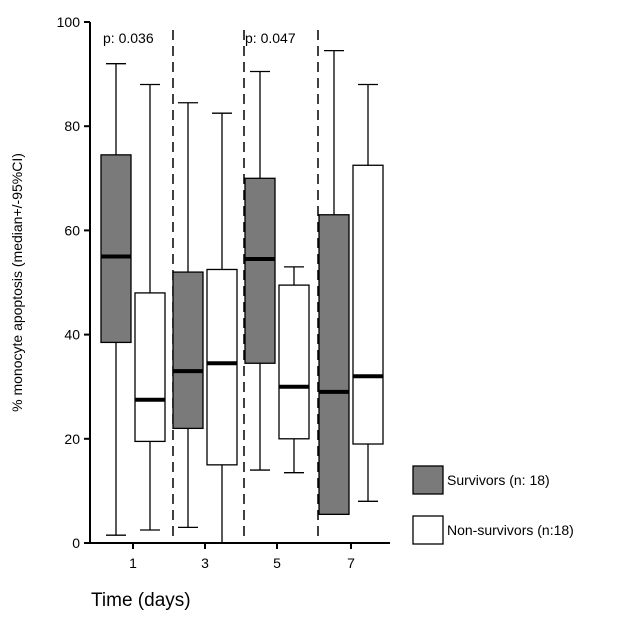 This screenshot has width=622, height=635. Describe the element at coordinates (72, 126) in the screenshot. I see `y-tick-label: 80` at that location.